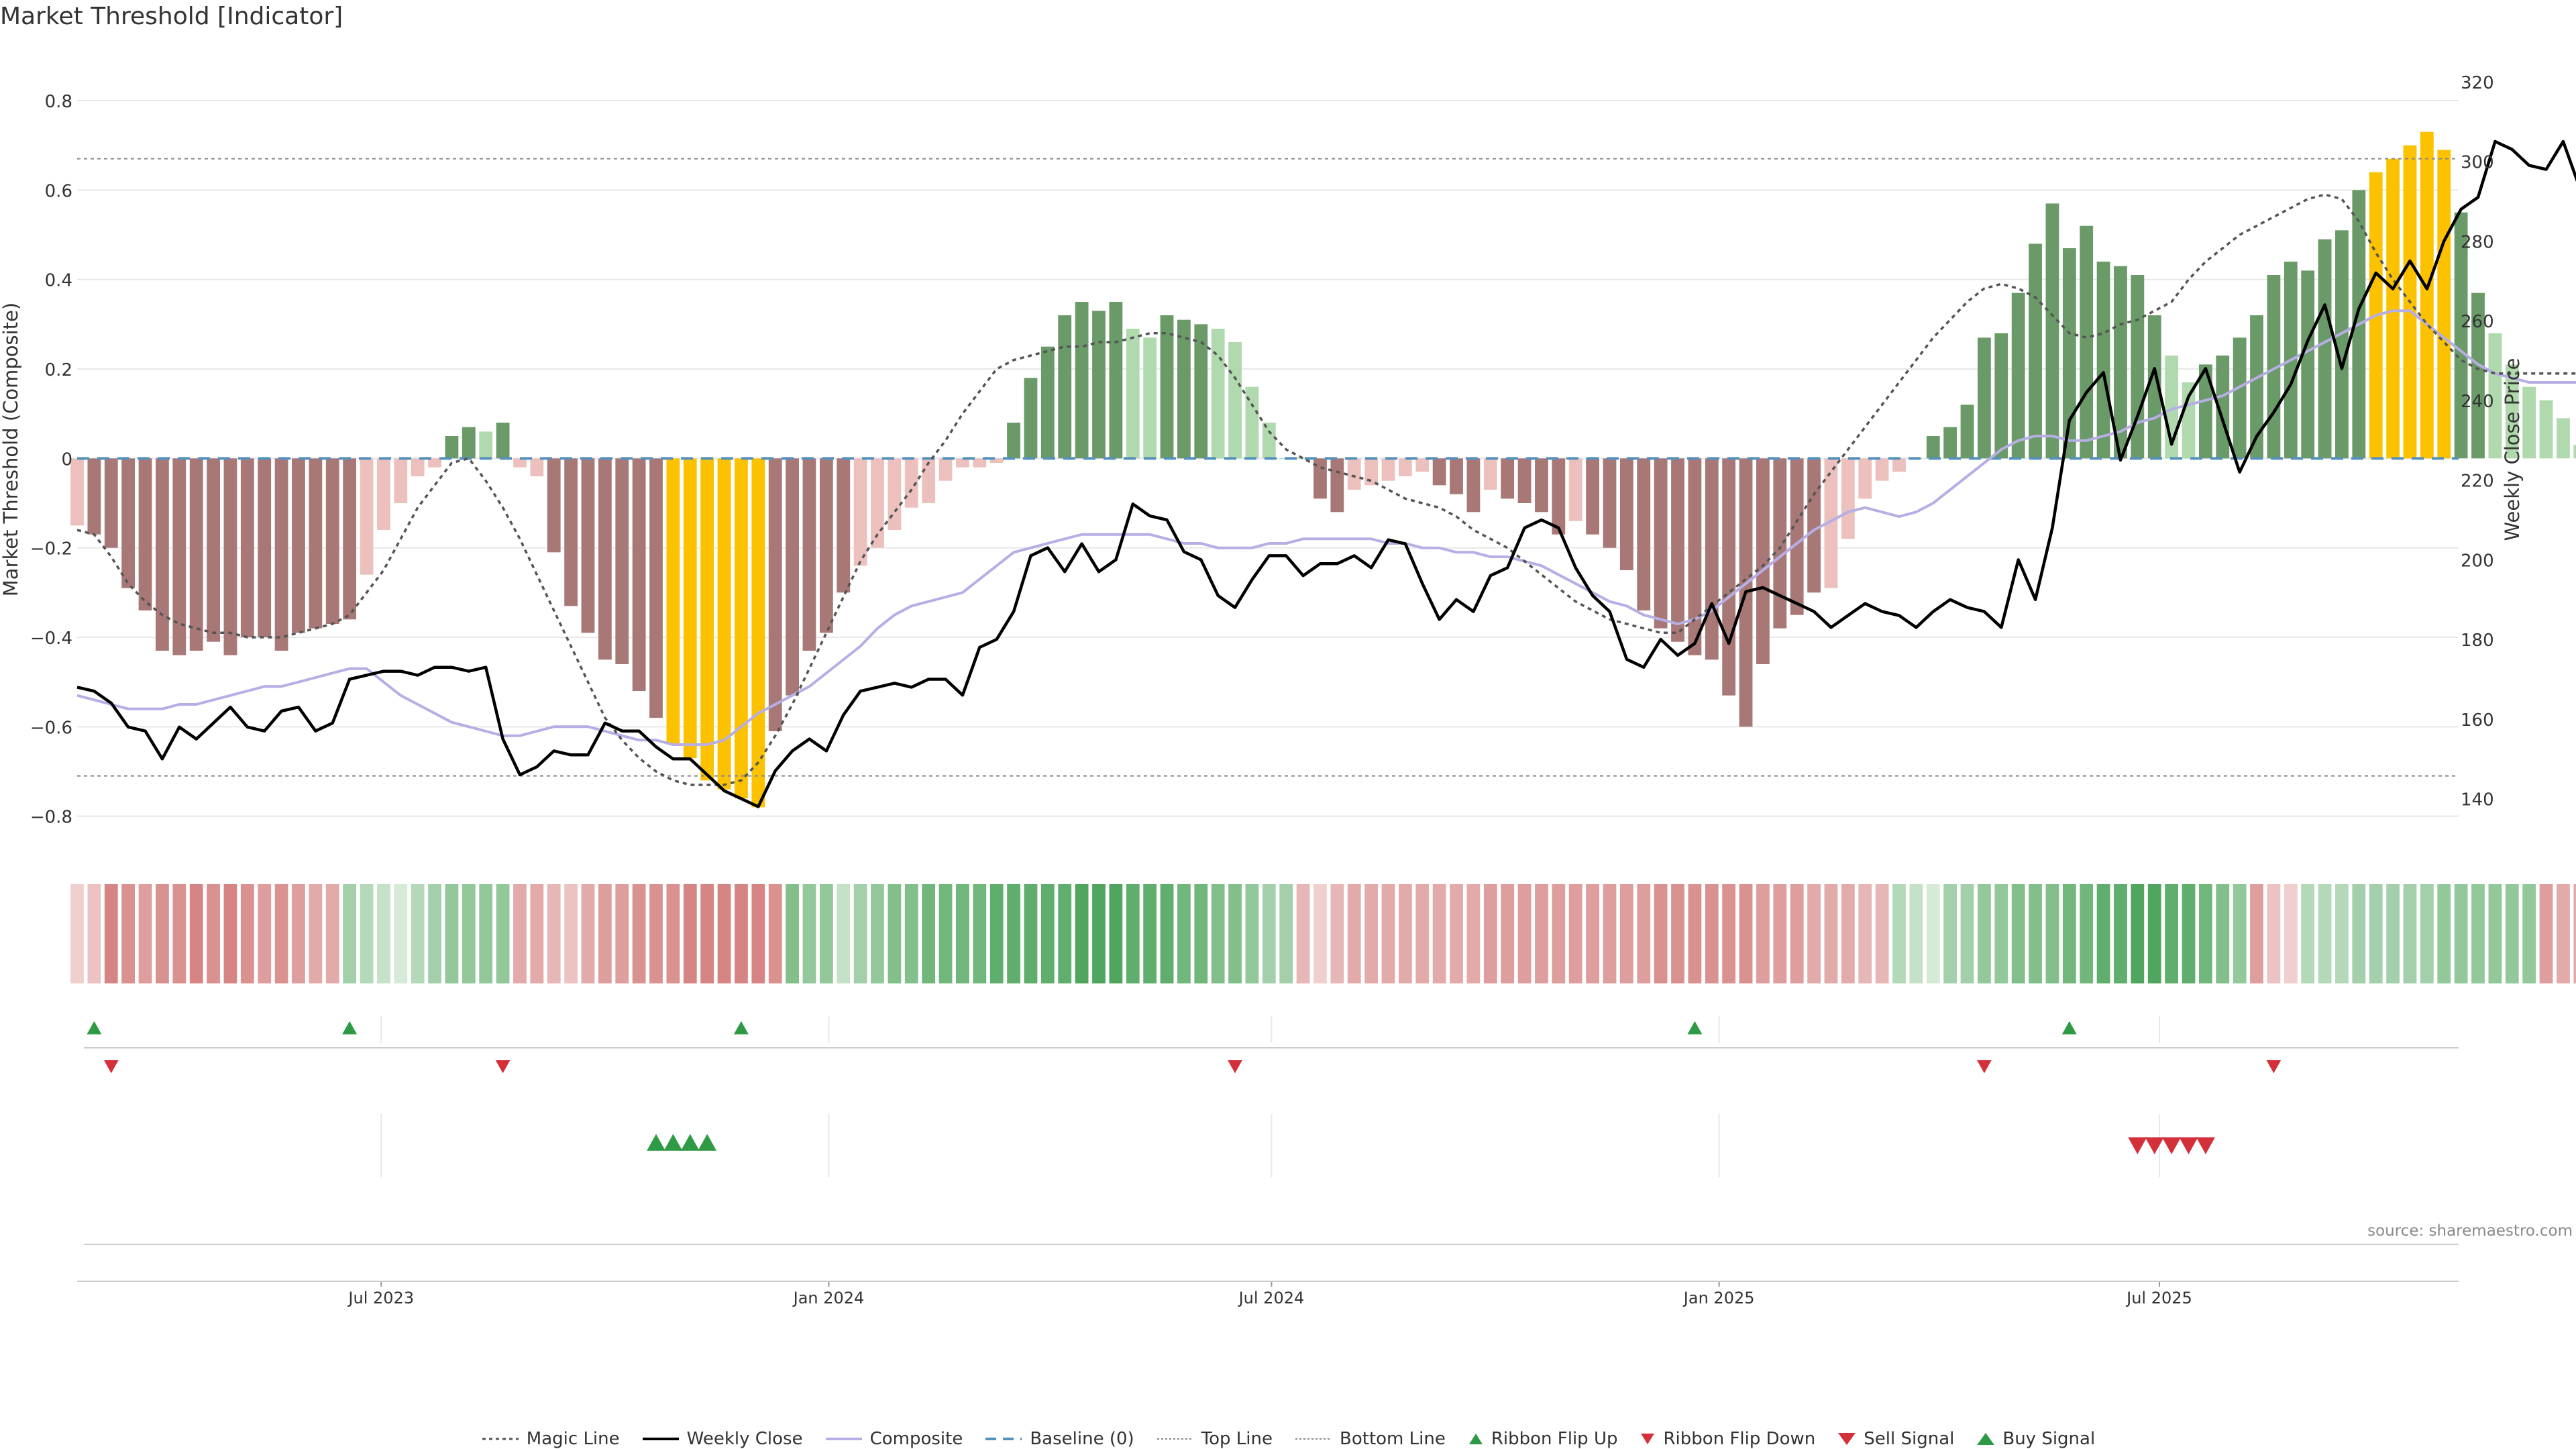 The width and height of the screenshot is (2576, 1449). What do you see at coordinates (2477, 800) in the screenshot?
I see `y2-tick-label: 140` at bounding box center [2477, 800].